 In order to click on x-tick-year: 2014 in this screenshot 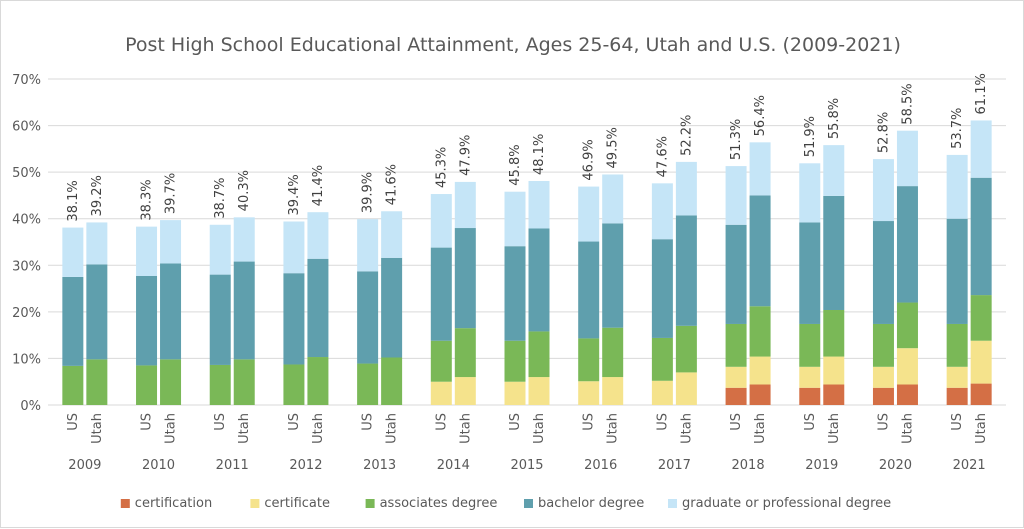, I will do `click(453, 465)`.